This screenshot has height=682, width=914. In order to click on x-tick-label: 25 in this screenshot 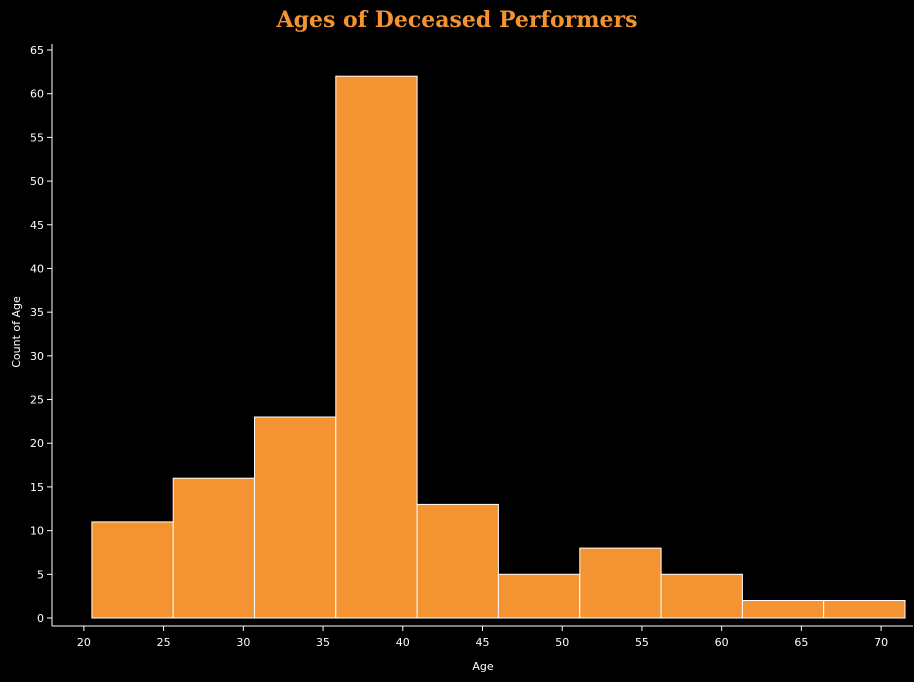, I will do `click(164, 642)`.